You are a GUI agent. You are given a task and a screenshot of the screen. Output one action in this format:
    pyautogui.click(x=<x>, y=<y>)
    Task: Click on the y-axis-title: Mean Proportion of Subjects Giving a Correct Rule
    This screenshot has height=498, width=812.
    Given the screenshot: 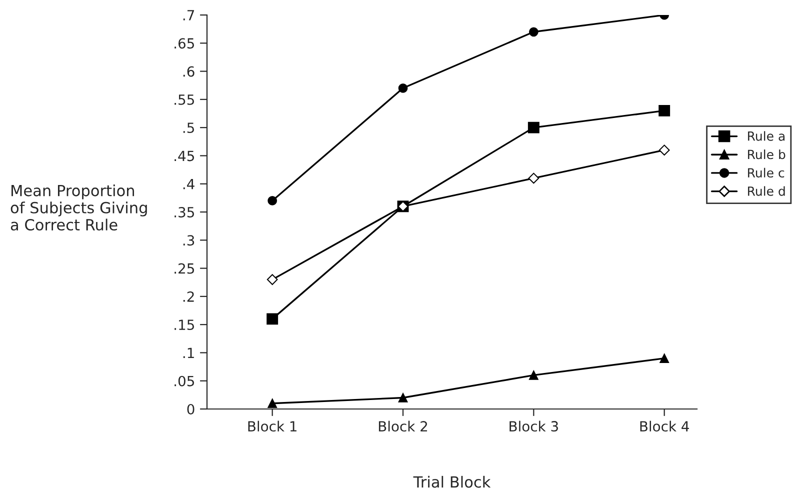 What is the action you would take?
    pyautogui.click(x=78, y=207)
    